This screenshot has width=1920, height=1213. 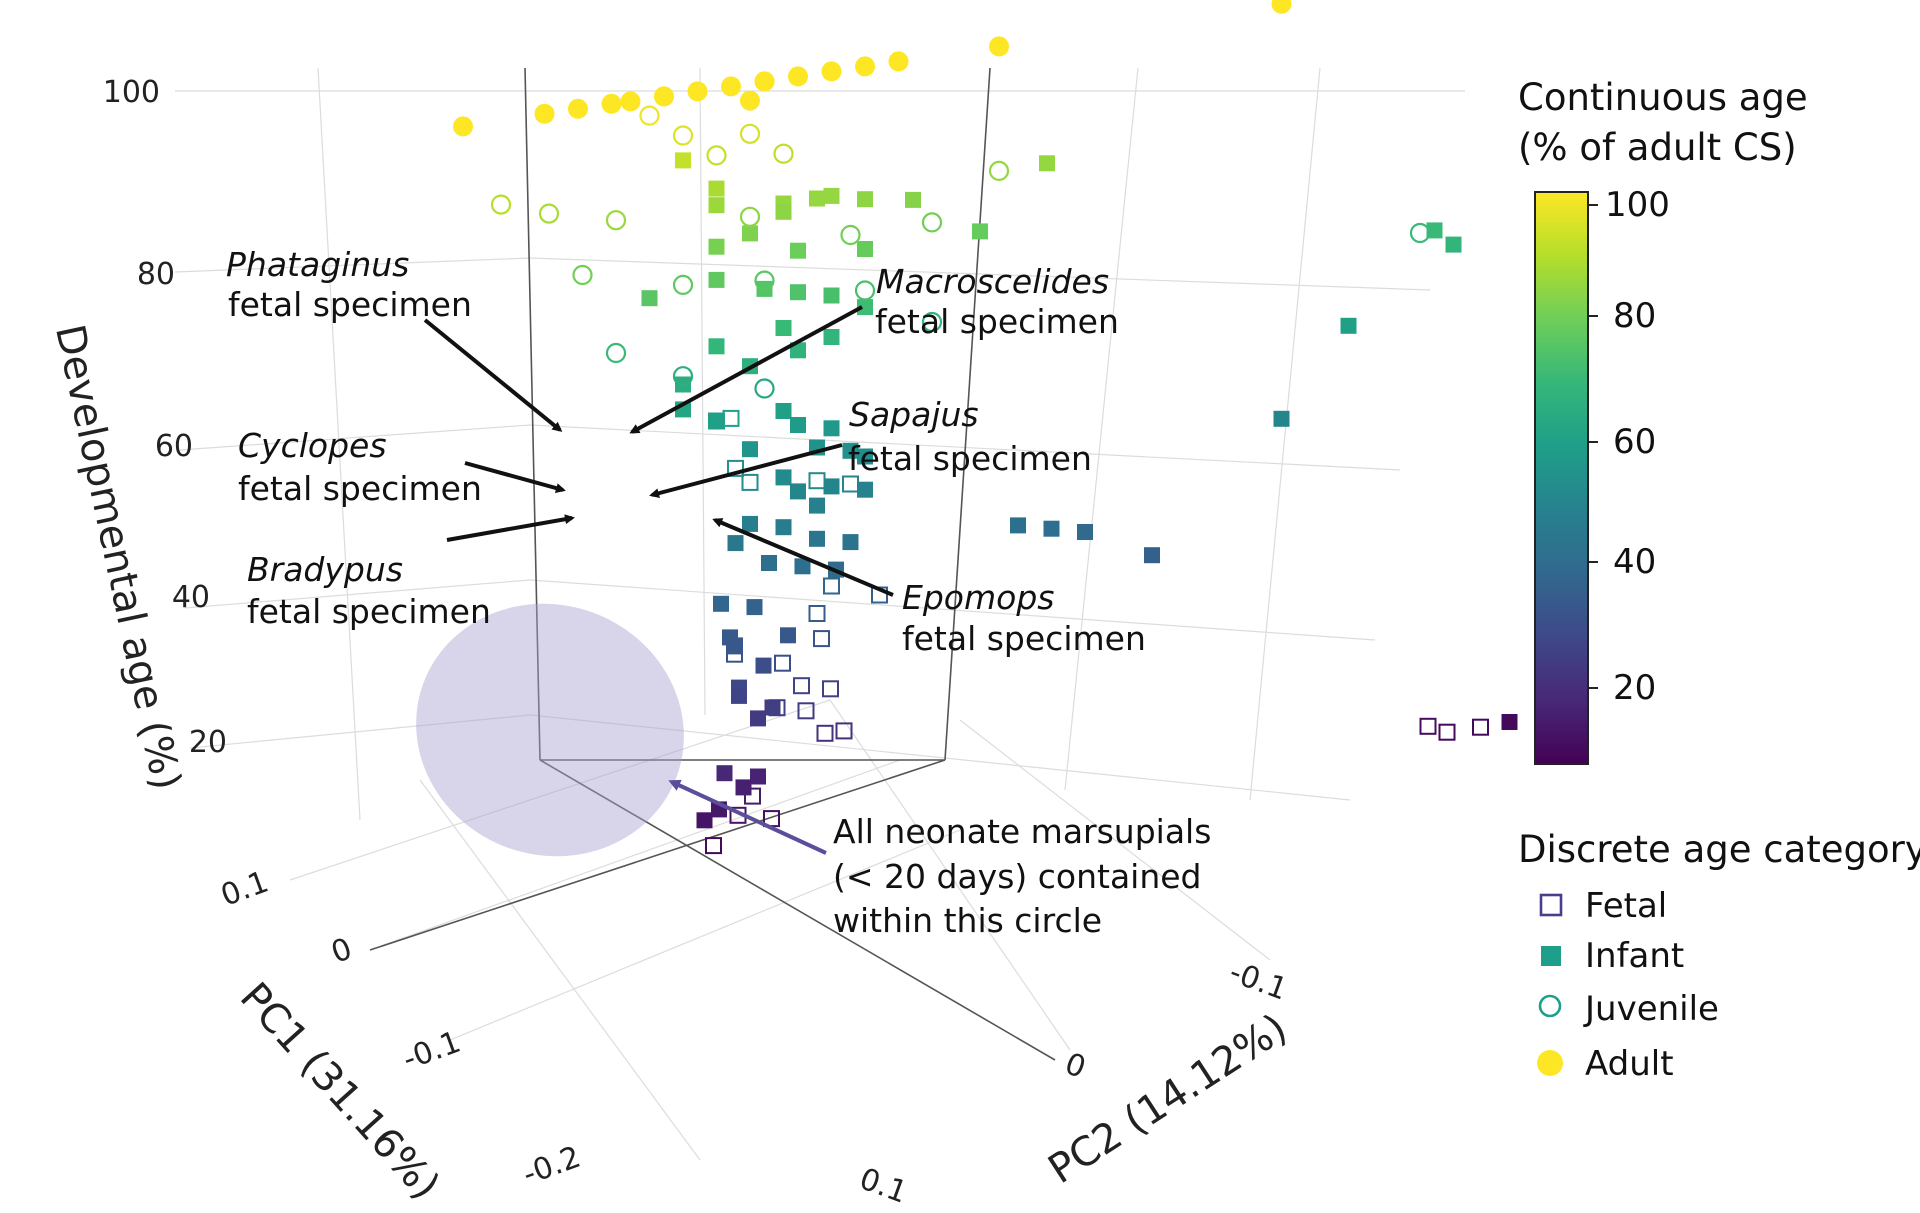 I want to click on arrow-cyclopes, so click(x=515, y=477).